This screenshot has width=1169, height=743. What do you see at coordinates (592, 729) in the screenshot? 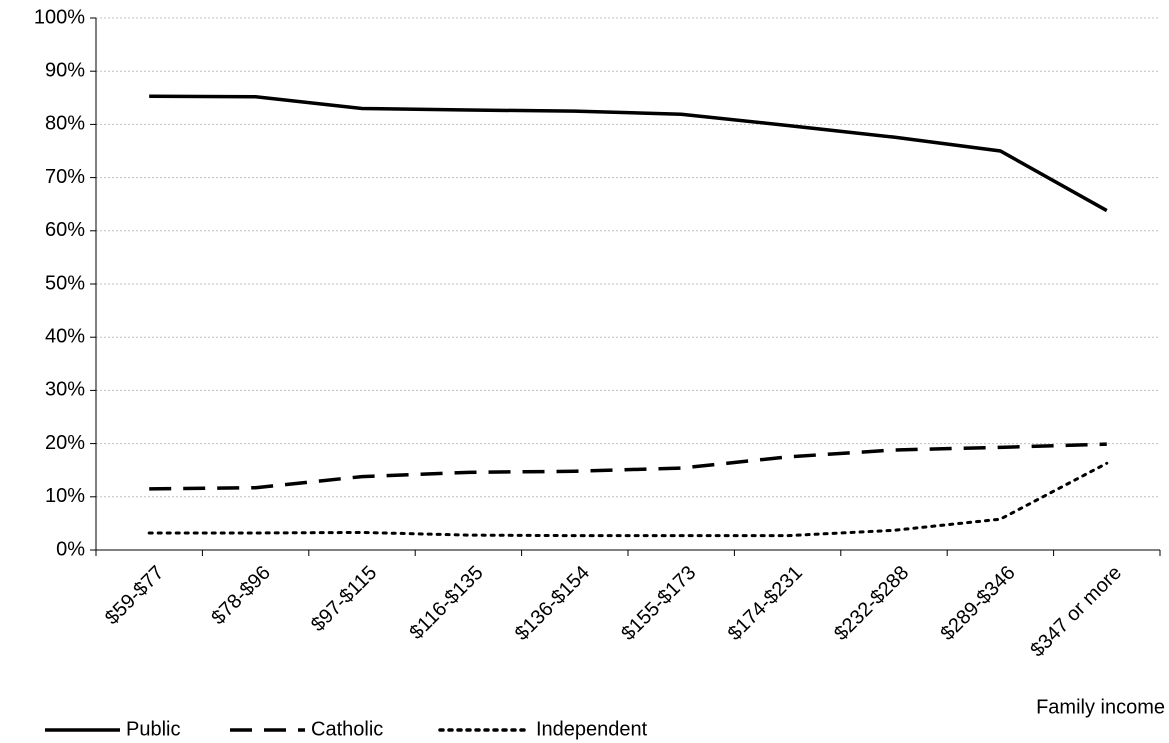
I see `legend-label: Independent` at bounding box center [592, 729].